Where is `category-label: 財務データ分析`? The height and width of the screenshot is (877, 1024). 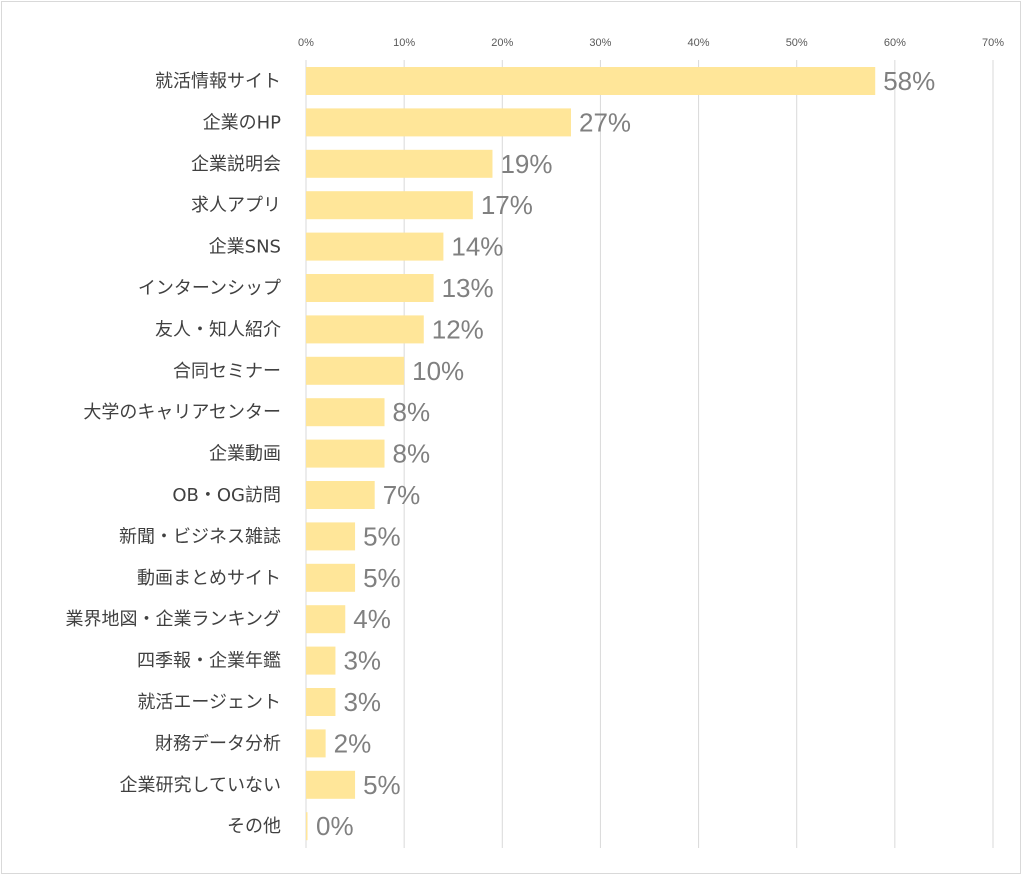 category-label: 財務データ分析 is located at coordinates (218, 743).